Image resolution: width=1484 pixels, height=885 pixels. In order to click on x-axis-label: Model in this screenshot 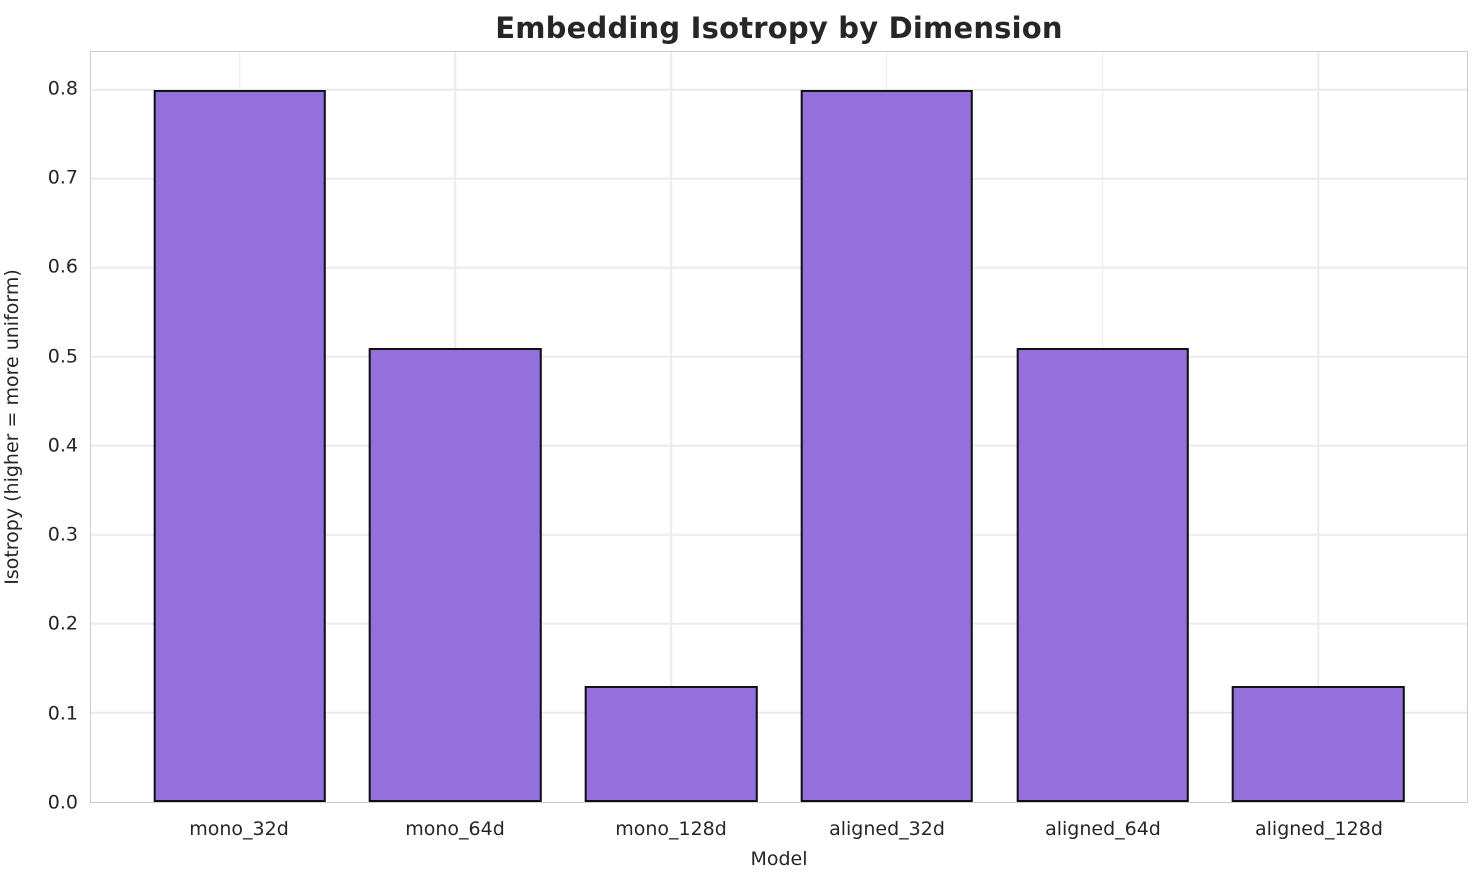, I will do `click(779, 859)`.